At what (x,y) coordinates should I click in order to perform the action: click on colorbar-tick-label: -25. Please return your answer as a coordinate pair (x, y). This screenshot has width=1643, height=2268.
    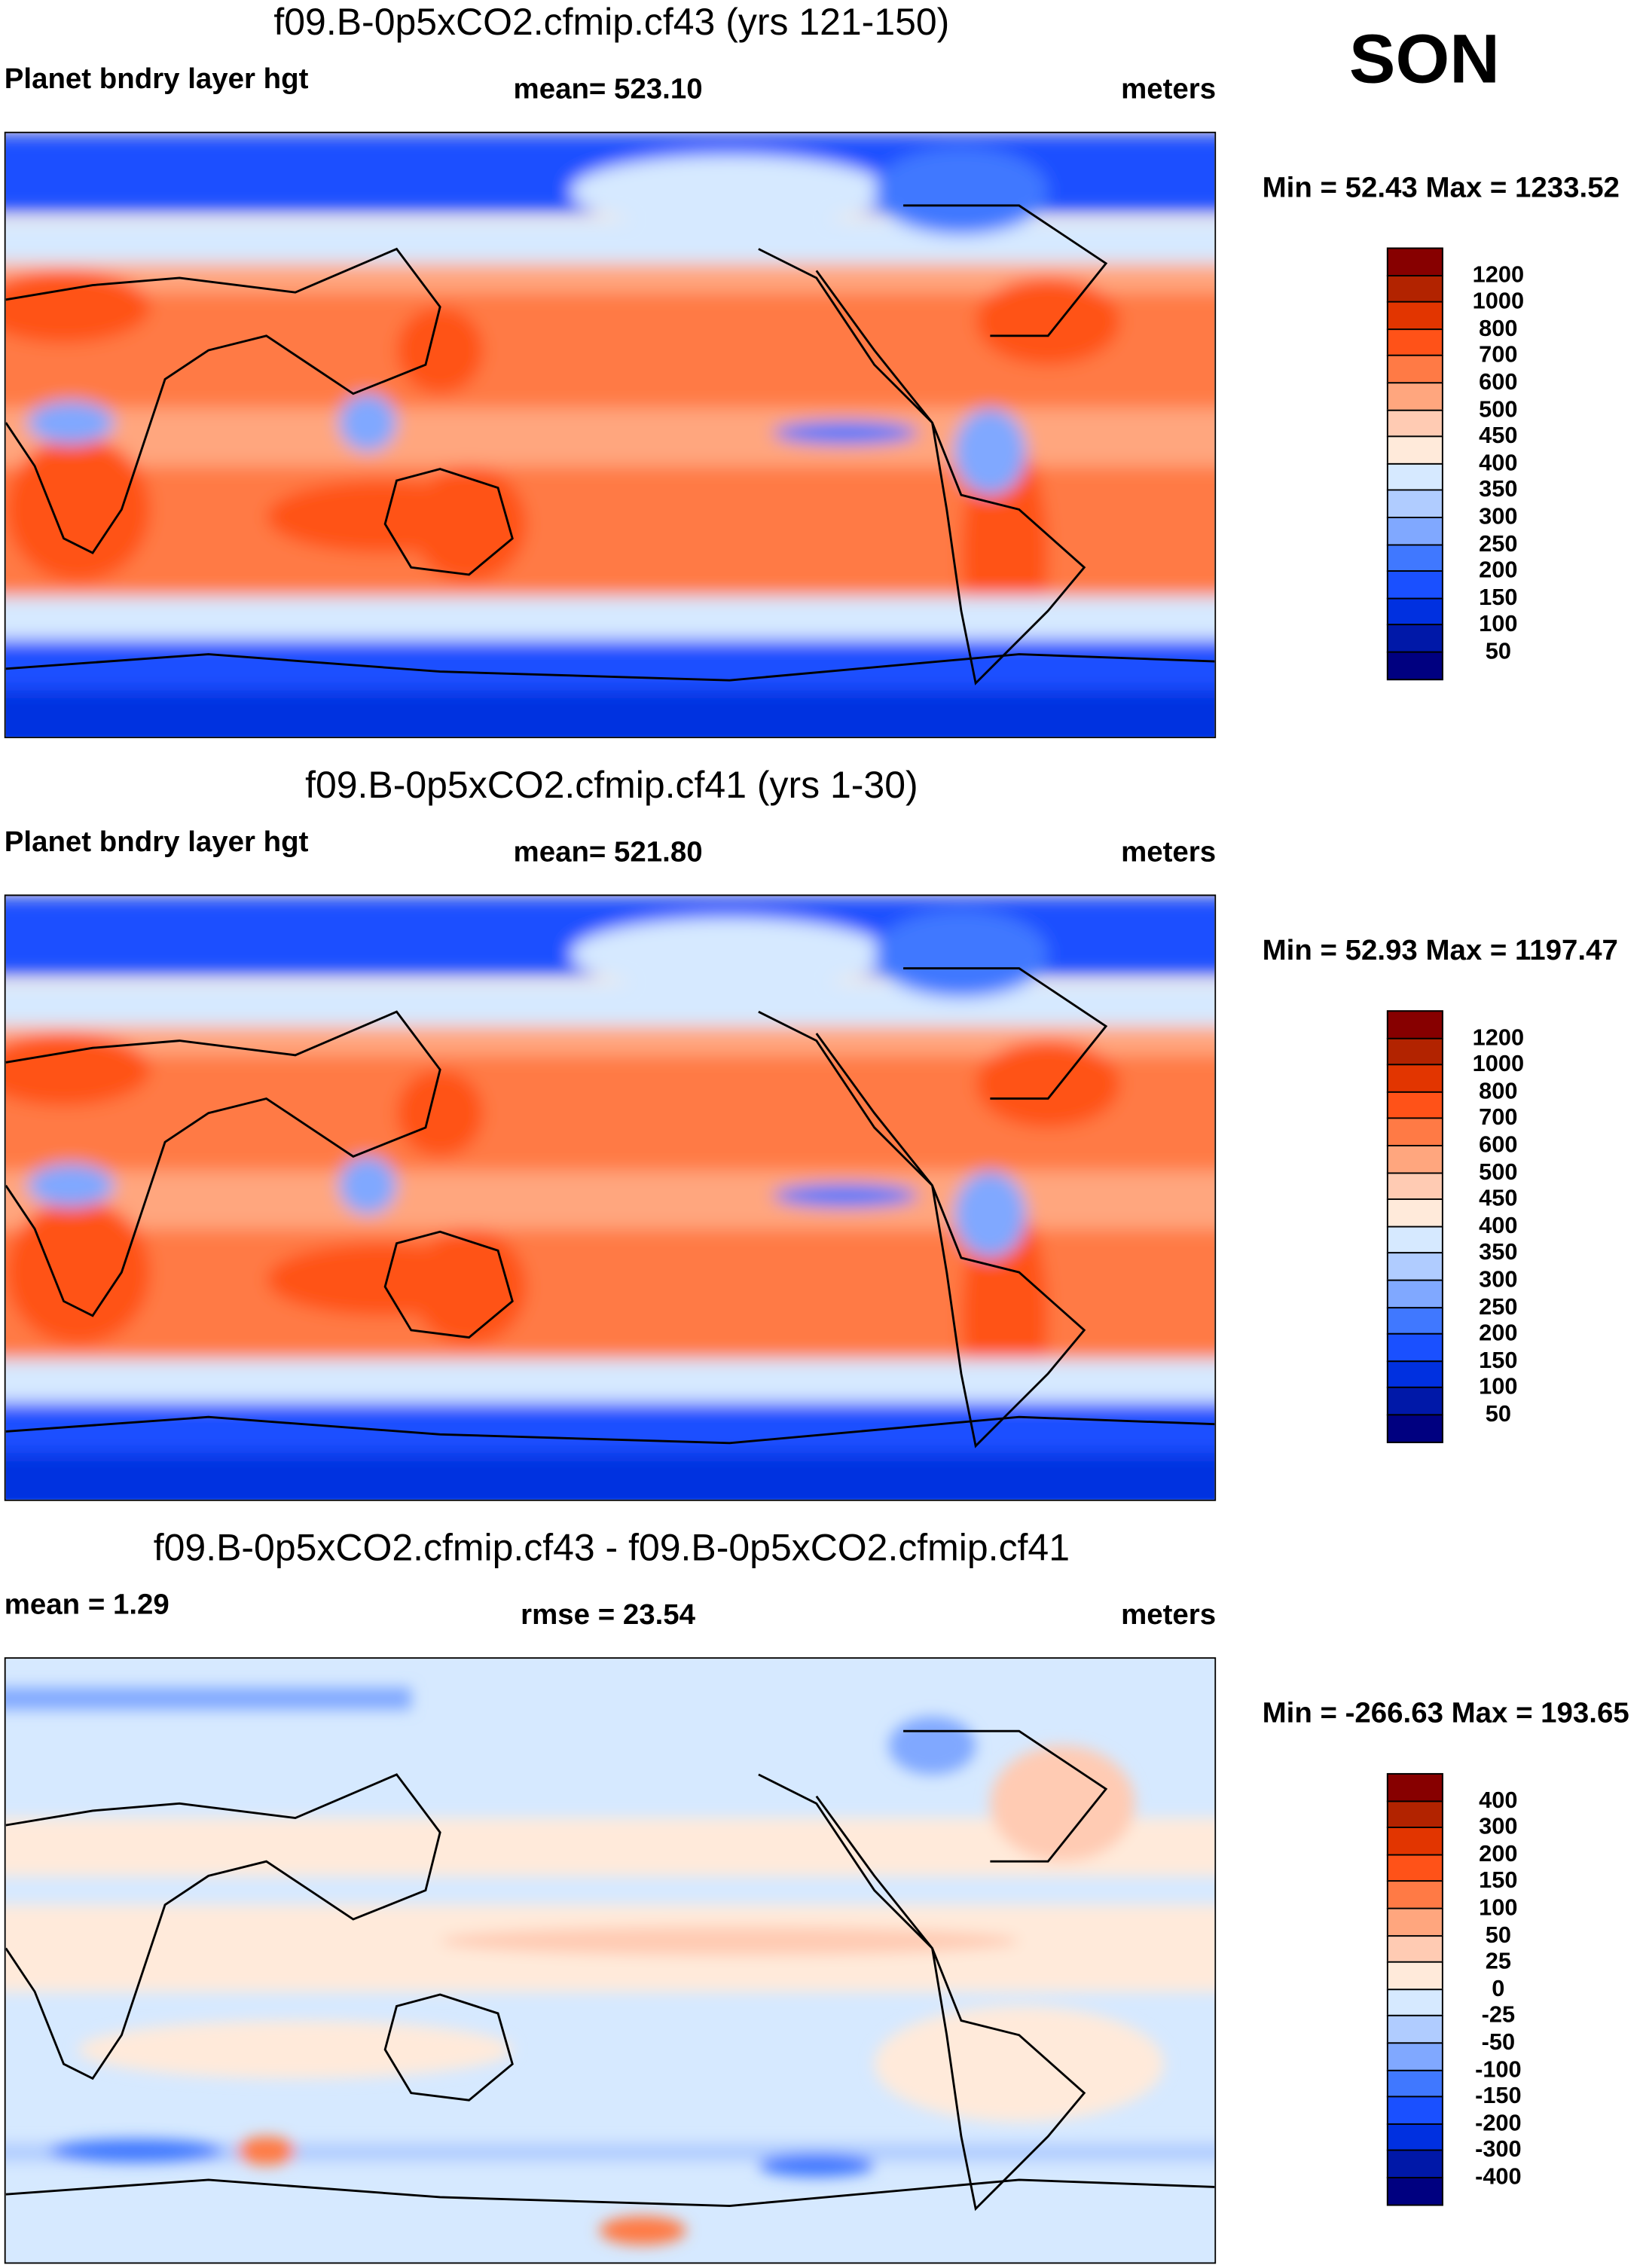
    Looking at the image, I should click on (1498, 2016).